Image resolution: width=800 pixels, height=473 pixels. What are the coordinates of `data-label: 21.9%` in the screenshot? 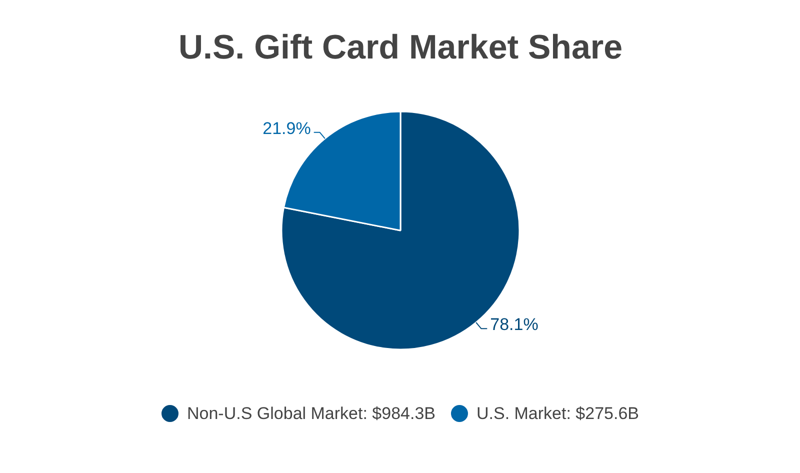 It's located at (286, 128).